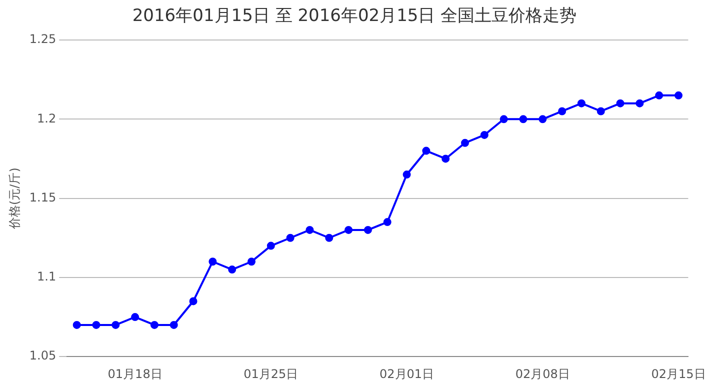 Image resolution: width=709 pixels, height=389 pixels. Describe the element at coordinates (46, 118) in the screenshot. I see `y-tick-label: 1.2` at that location.